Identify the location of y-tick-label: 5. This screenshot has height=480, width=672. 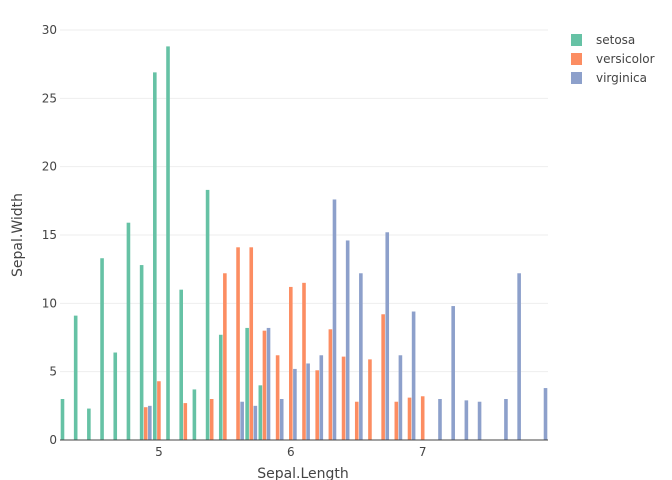
(53, 372).